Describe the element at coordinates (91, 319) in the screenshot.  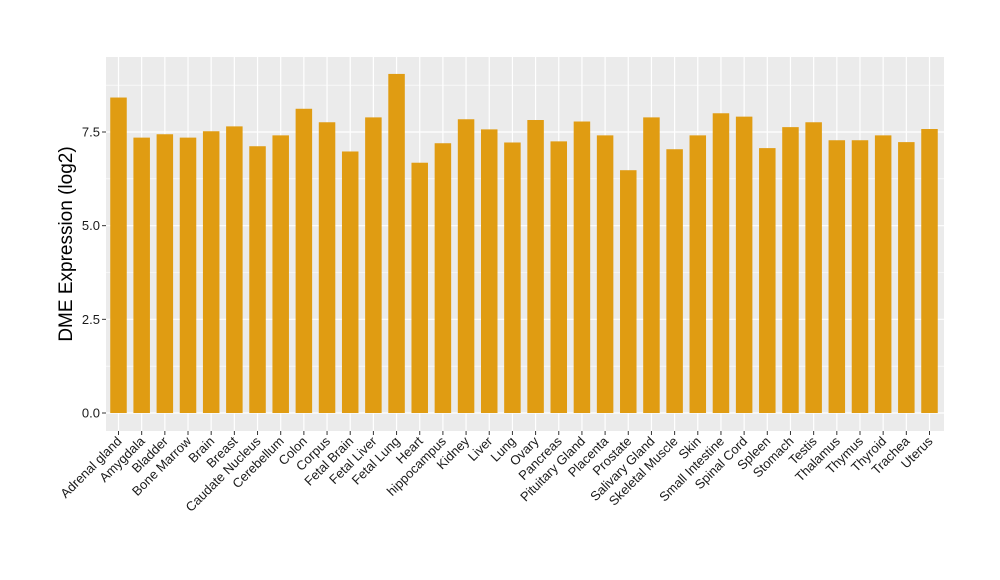
I see `y-tick-label: 2.5` at that location.